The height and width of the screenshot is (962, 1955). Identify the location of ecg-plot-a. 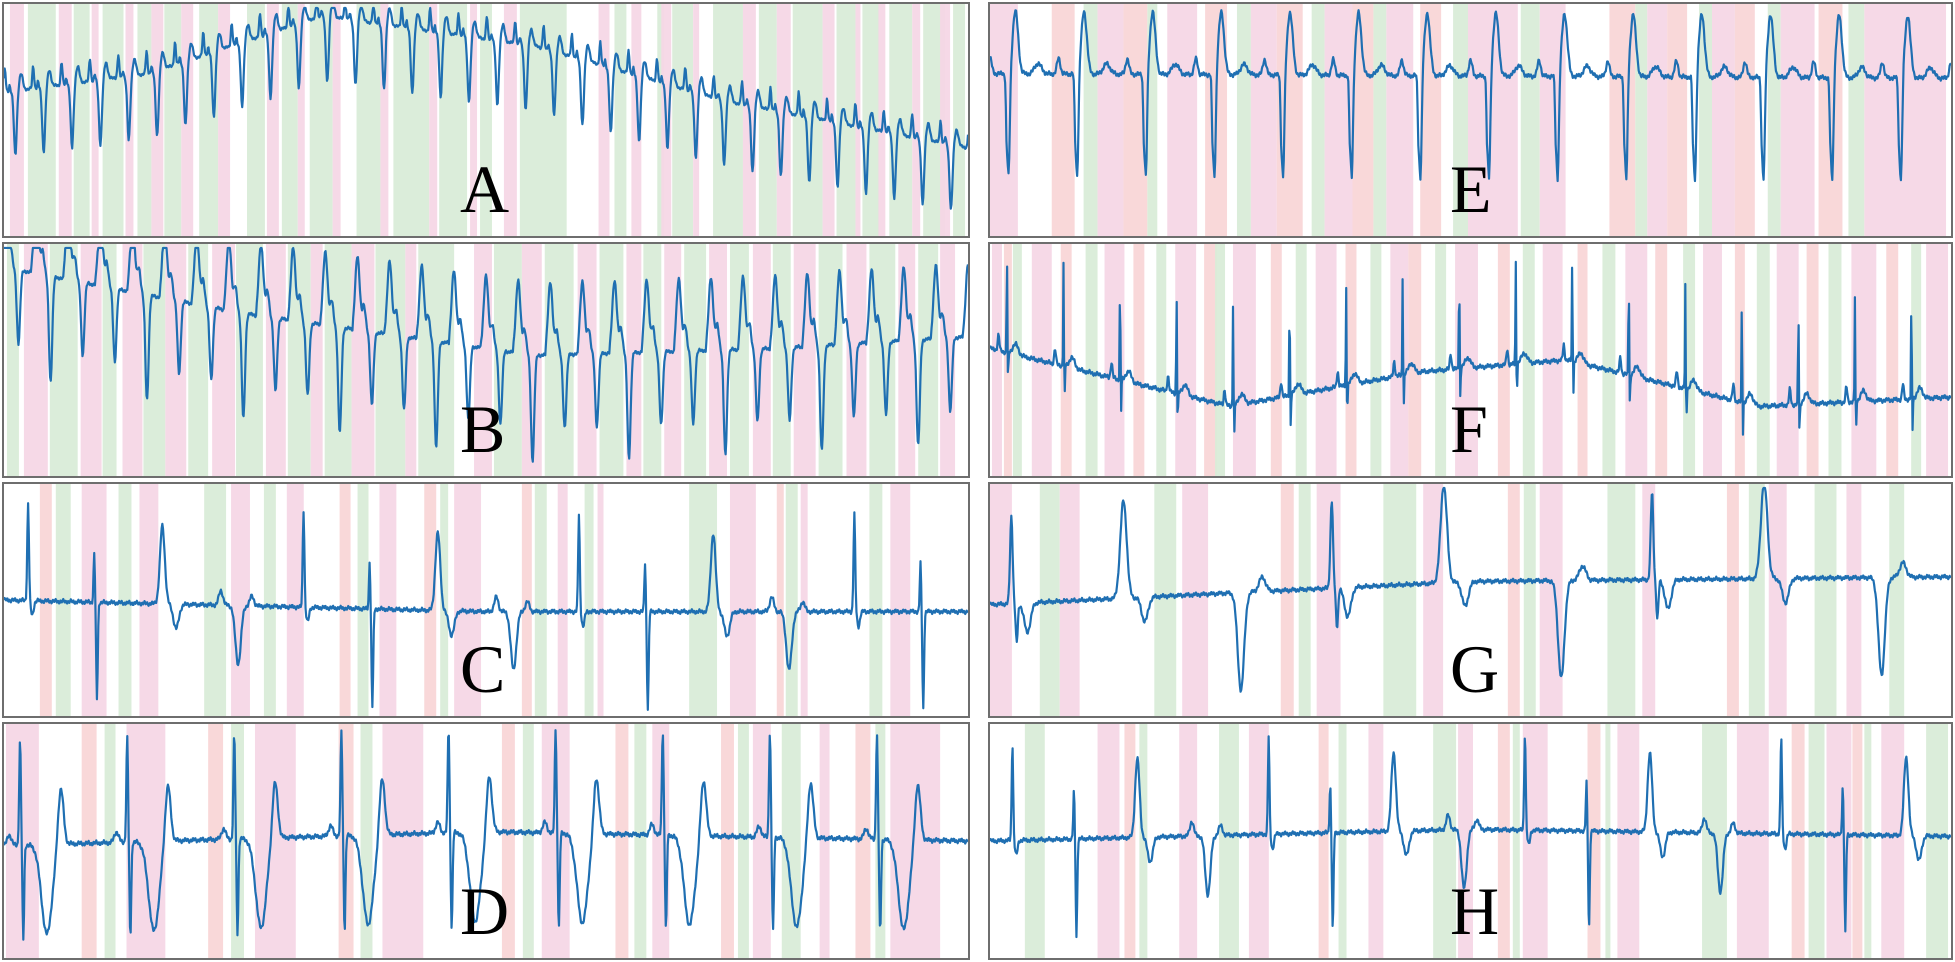
(486, 120).